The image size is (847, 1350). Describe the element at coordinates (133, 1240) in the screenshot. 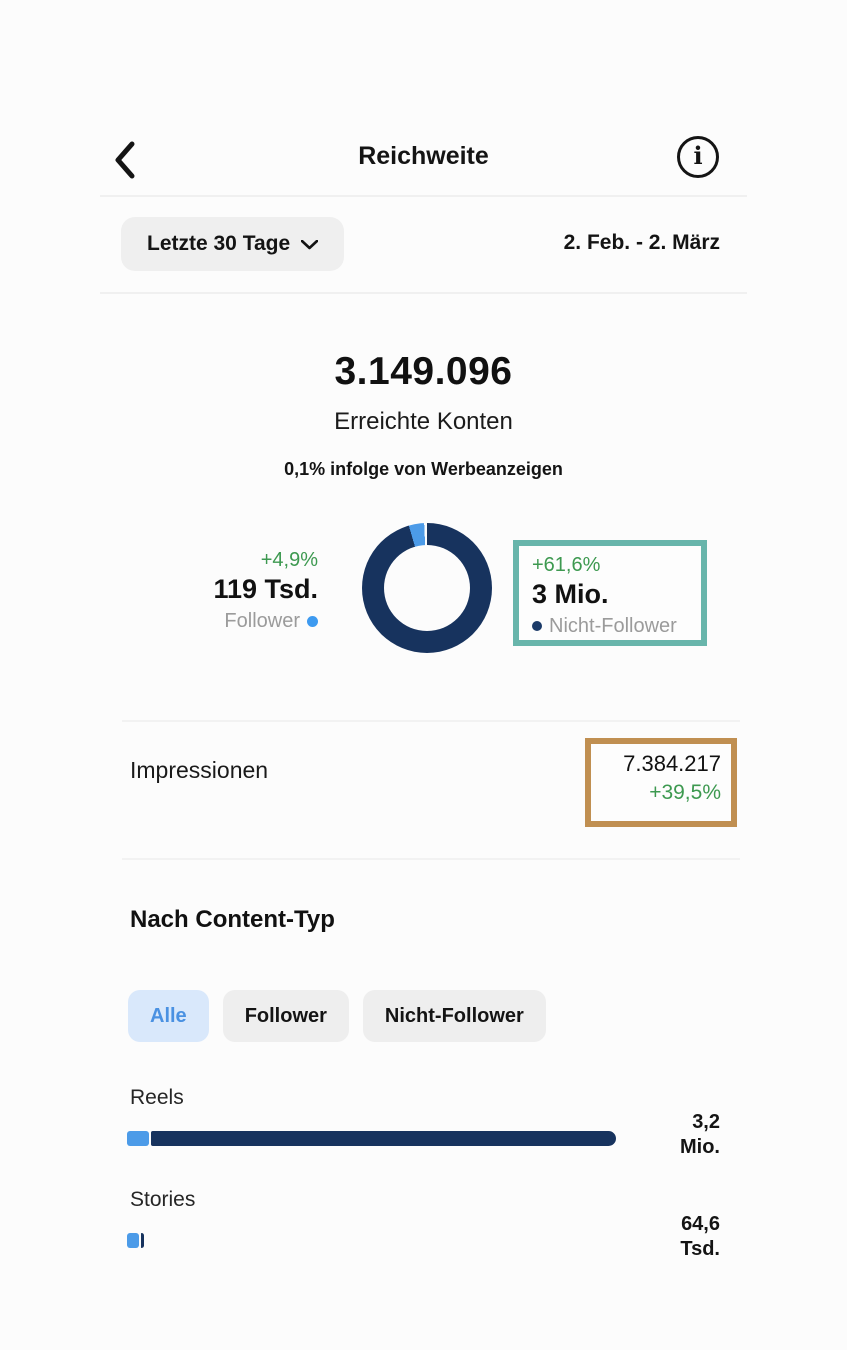

I see `stories-bar-follower-segment` at that location.